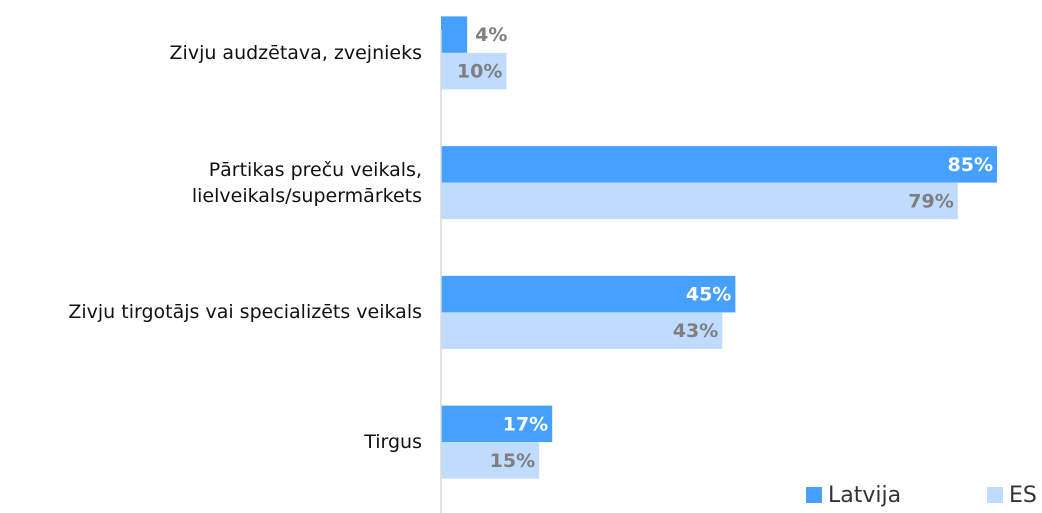  What do you see at coordinates (930, 201) in the screenshot?
I see `value-label: 79%` at bounding box center [930, 201].